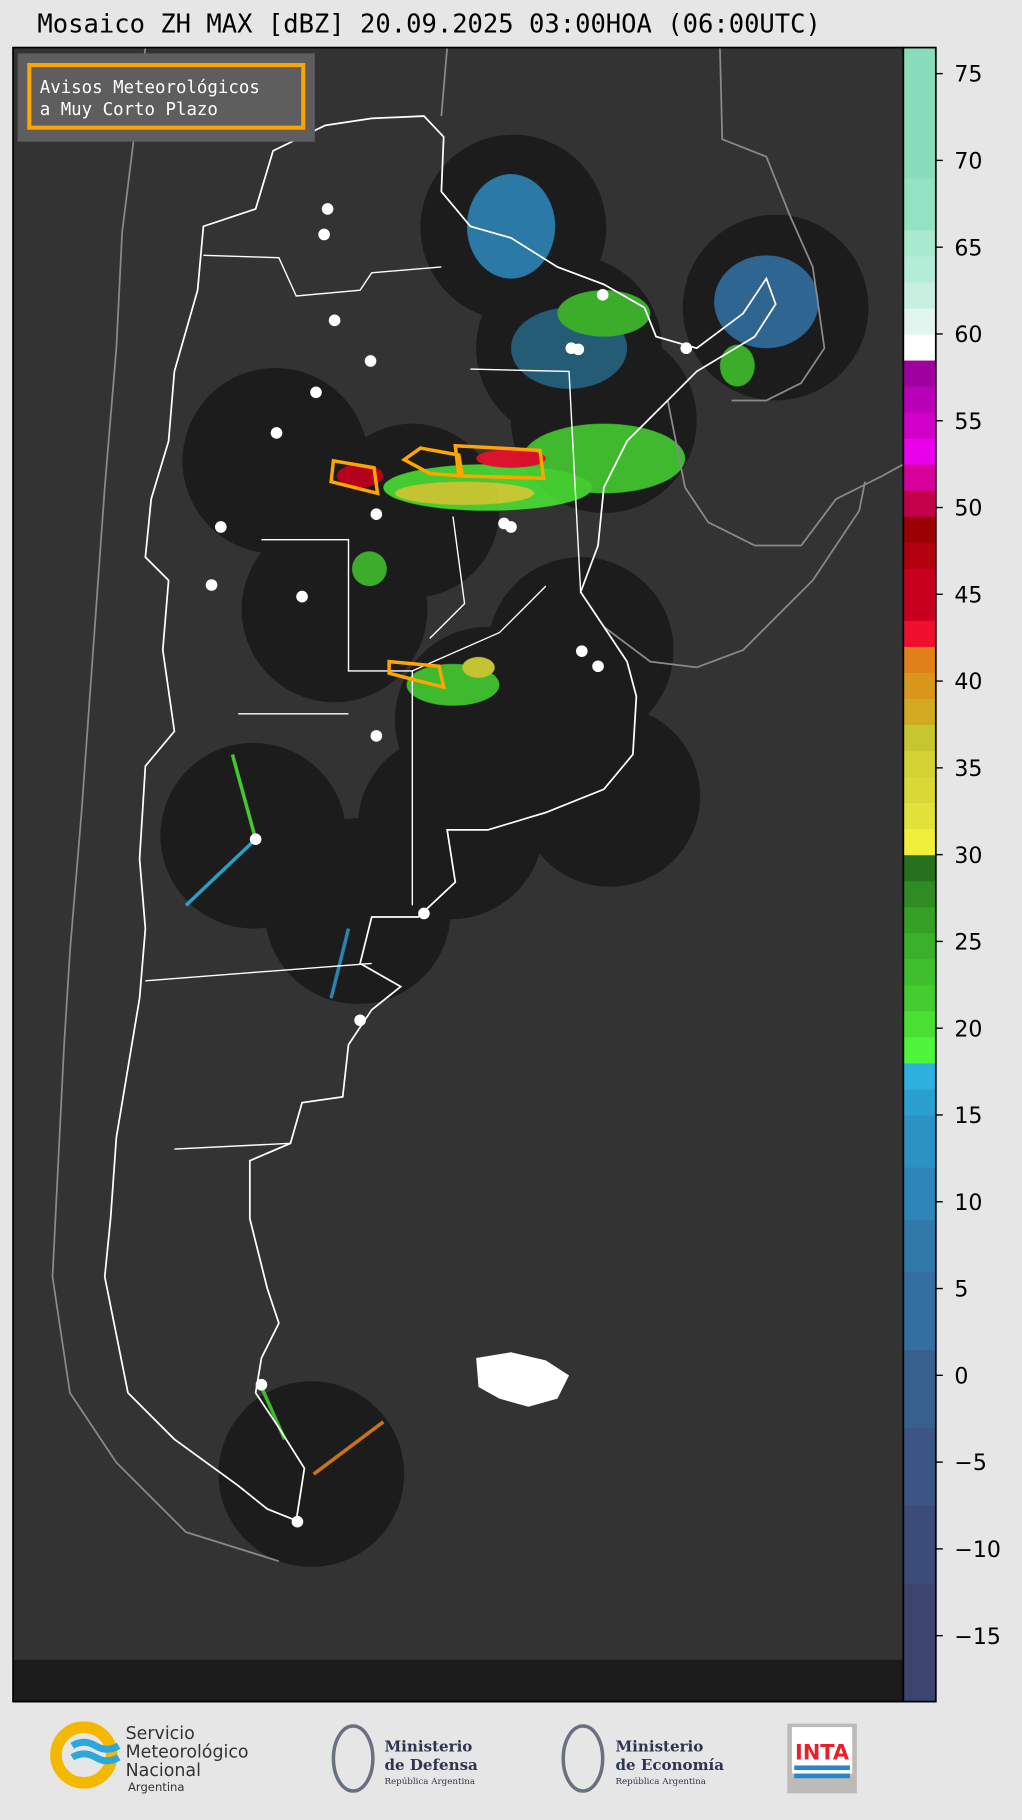  What do you see at coordinates (961, 1376) in the screenshot?
I see `colorbar-tick-label: 0` at bounding box center [961, 1376].